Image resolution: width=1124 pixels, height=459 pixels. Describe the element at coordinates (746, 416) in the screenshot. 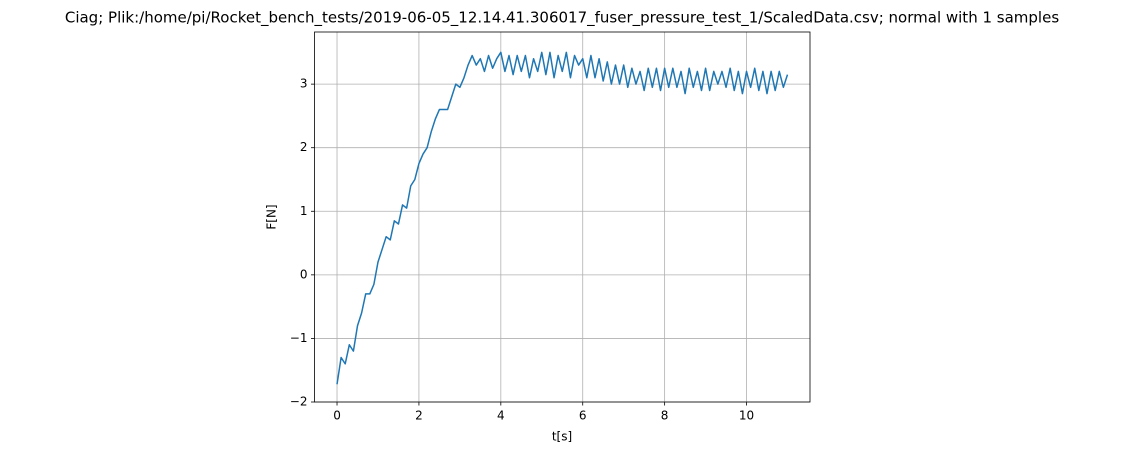

I see `x-tick-label: 10` at that location.